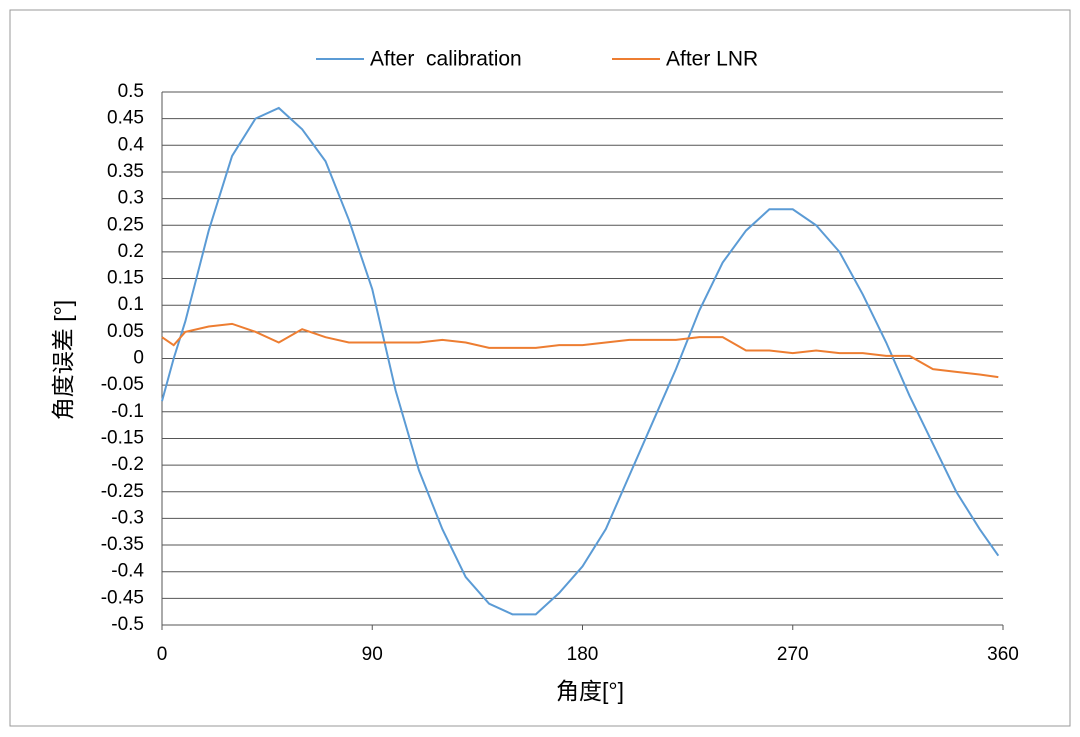 The image size is (1080, 737). What do you see at coordinates (131, 304) in the screenshot?
I see `y-tick-label: 0.1` at bounding box center [131, 304].